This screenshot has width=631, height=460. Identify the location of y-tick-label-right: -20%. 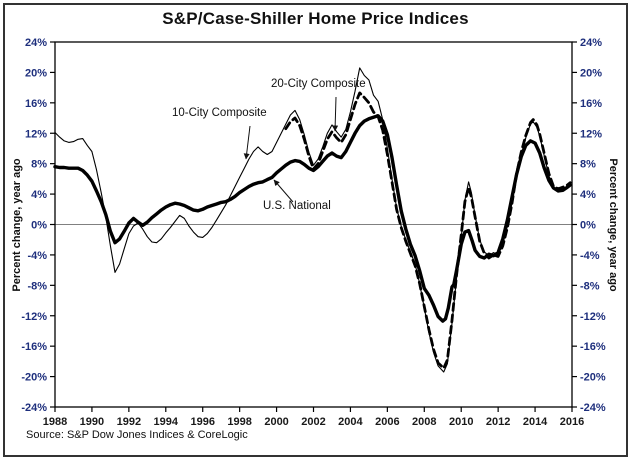
(593, 378).